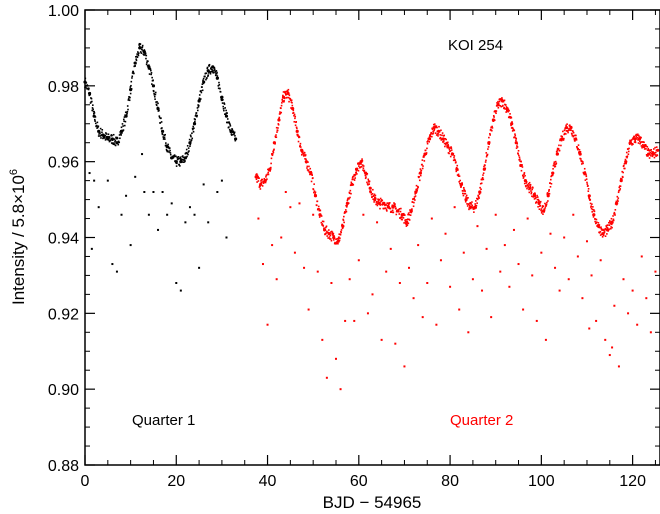  What do you see at coordinates (63, 239) in the screenshot?
I see `y-tick-label: 0.94` at bounding box center [63, 239].